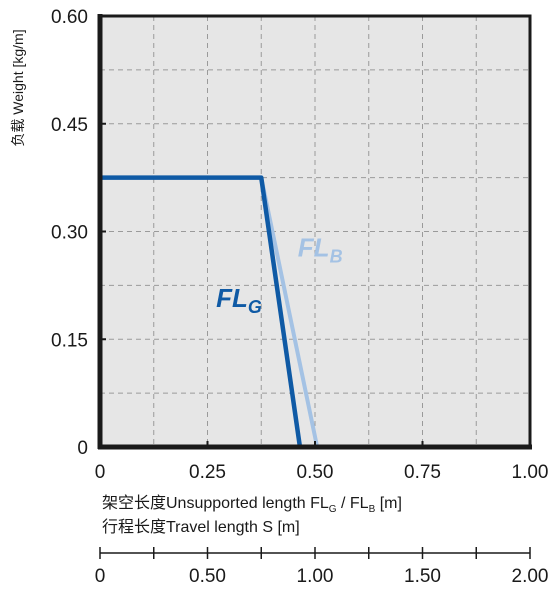  I want to click on x2-tick-label: 2.00, so click(530, 576).